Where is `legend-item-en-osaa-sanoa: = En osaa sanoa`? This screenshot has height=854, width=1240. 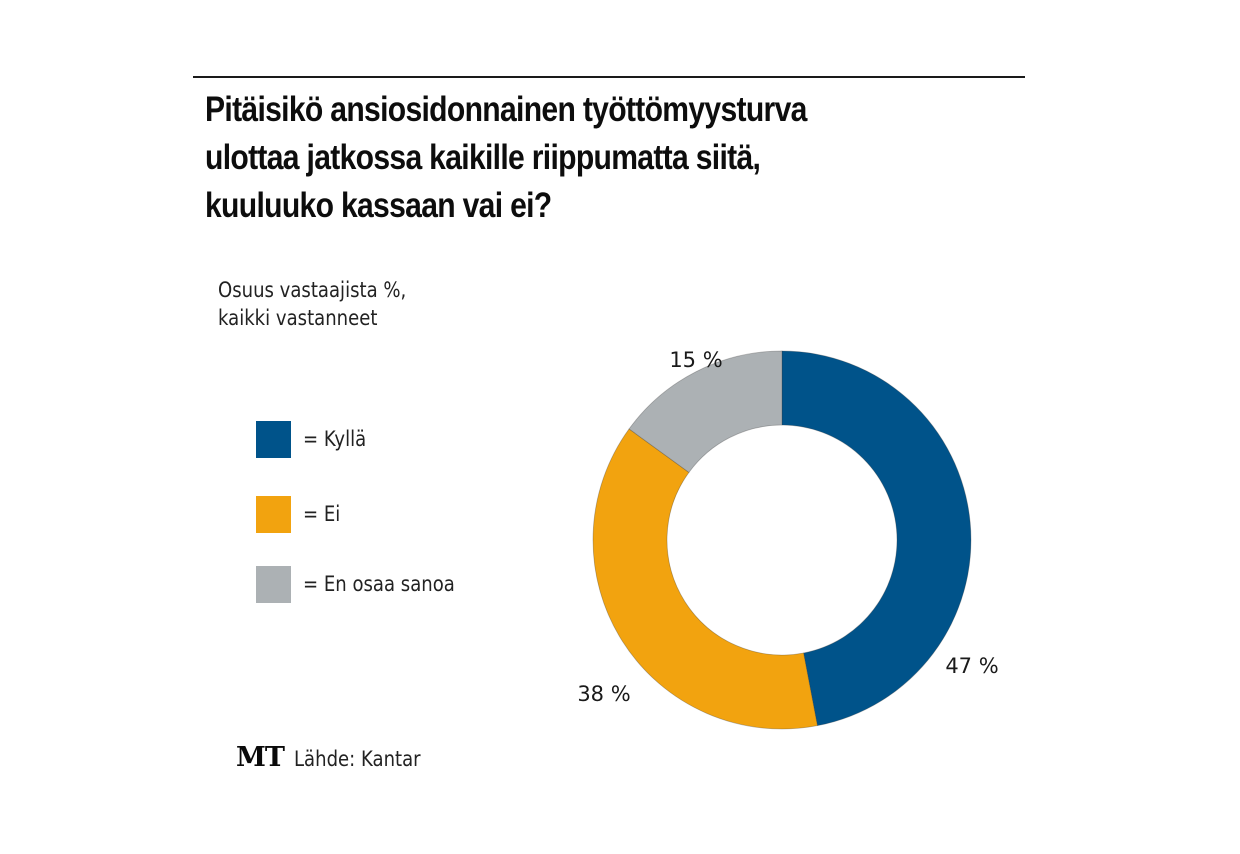
legend-item-en-osaa-sanoa: = En osaa sanoa is located at coordinates (368, 584).